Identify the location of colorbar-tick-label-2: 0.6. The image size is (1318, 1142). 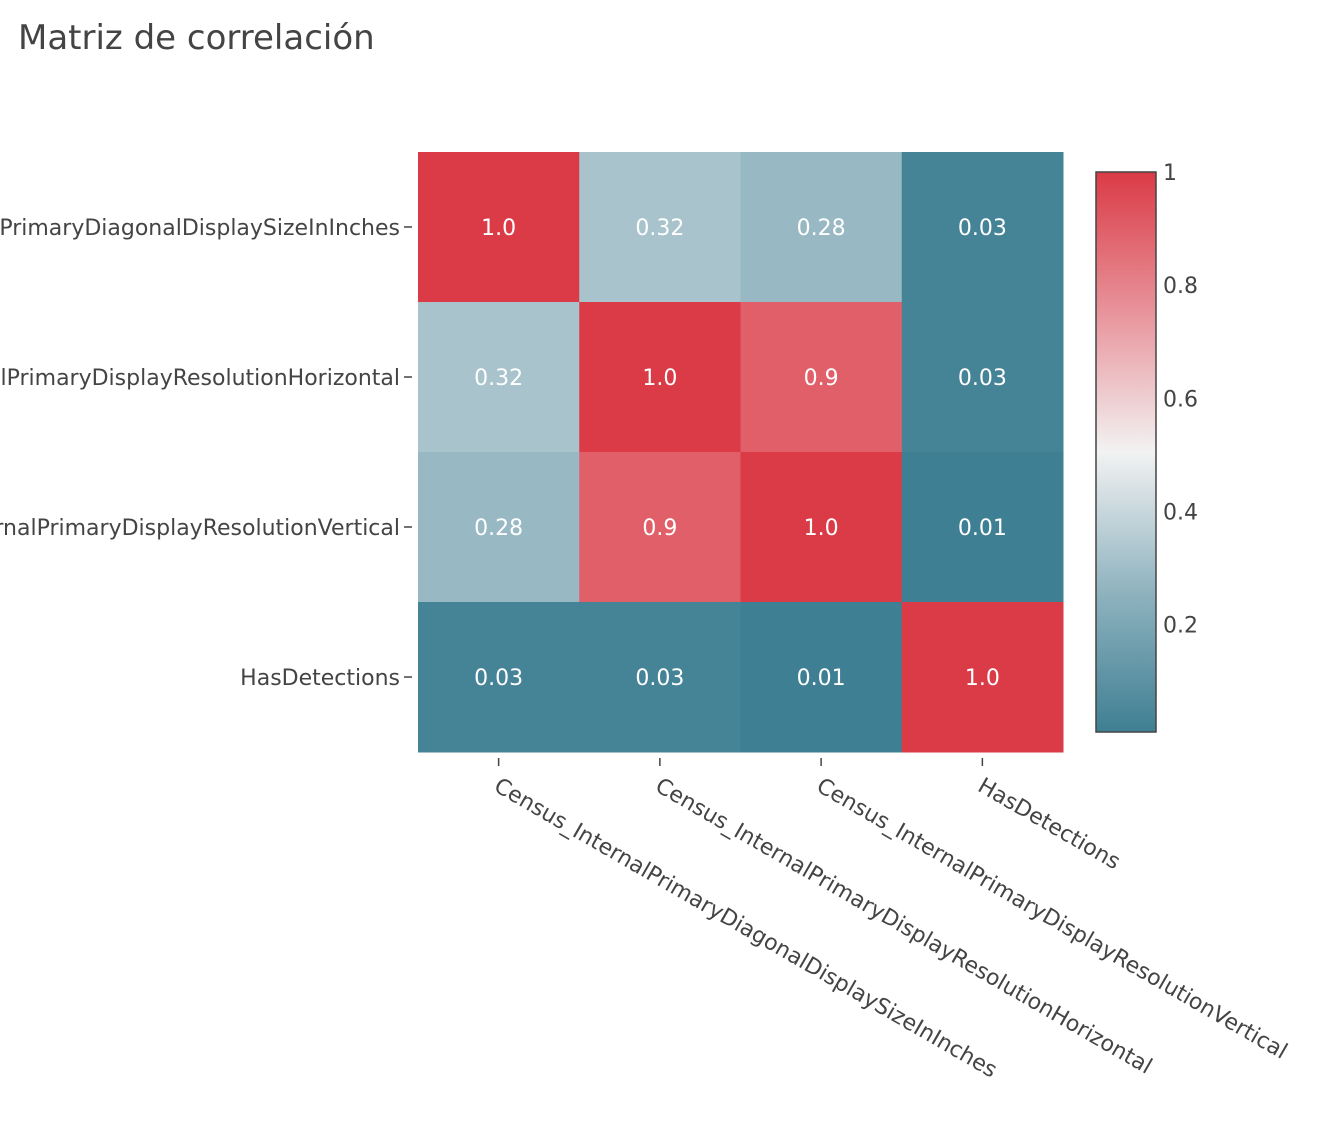
(1180, 399).